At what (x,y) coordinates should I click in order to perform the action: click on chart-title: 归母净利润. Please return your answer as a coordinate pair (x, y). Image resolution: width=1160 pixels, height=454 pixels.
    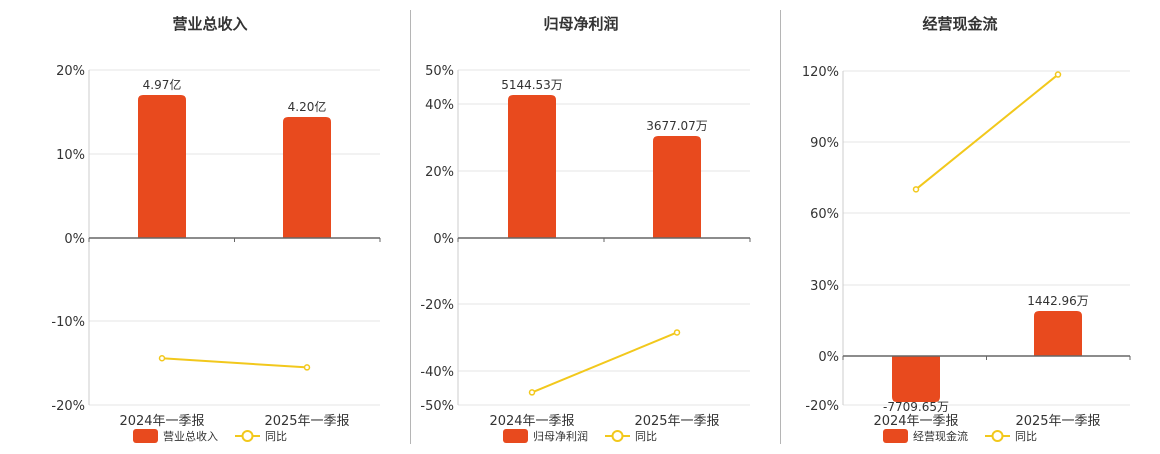
    Looking at the image, I should click on (580, 24).